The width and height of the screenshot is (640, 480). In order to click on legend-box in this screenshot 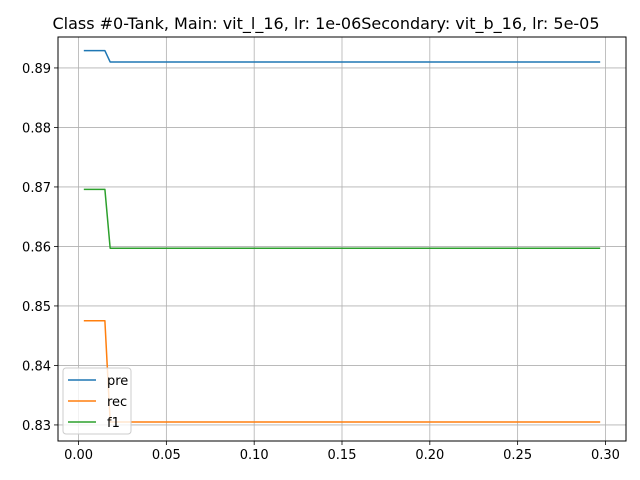, I will do `click(97, 401)`.